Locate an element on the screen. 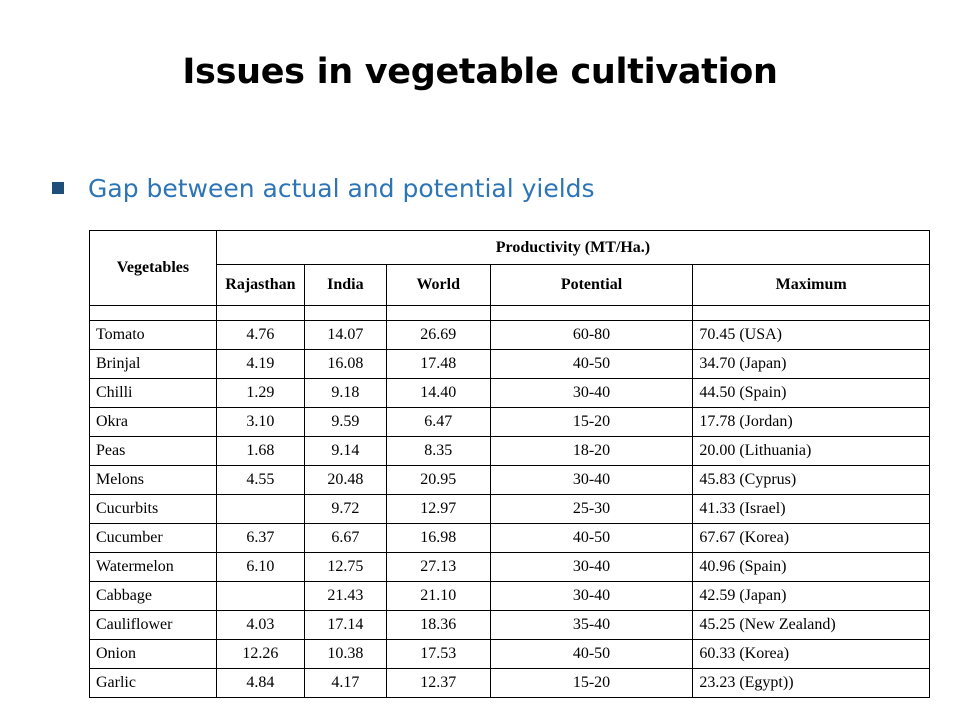 This screenshot has height=720, width=960. cell-vegetable: Melons is located at coordinates (153, 480).